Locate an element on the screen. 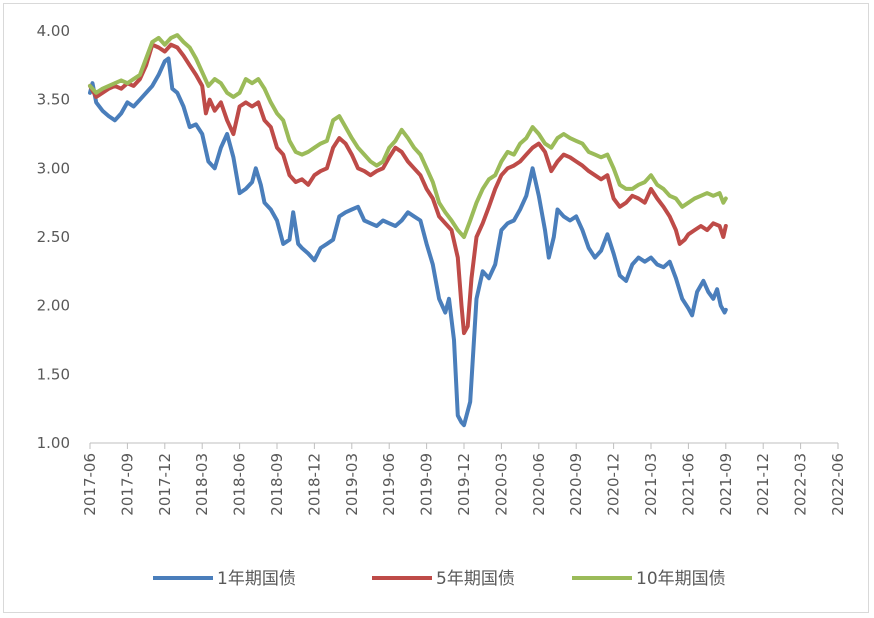 This screenshot has height=618, width=874. y-tick-label: 3.50 is located at coordinates (53, 100).